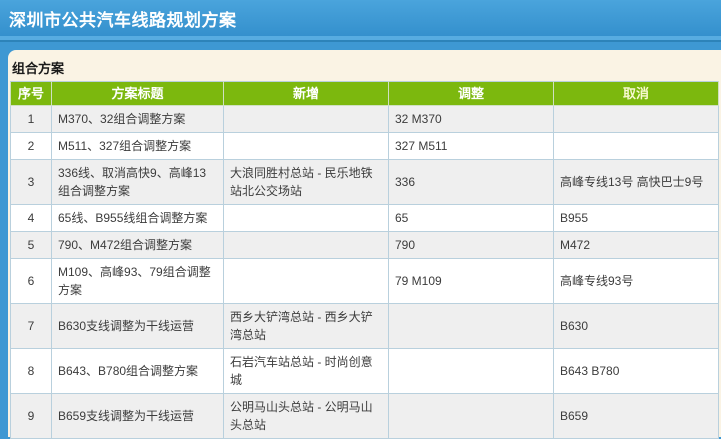 The image size is (721, 439). What do you see at coordinates (123, 20) in the screenshot?
I see `page-title: 深圳市公共汽车线路规划方案` at bounding box center [123, 20].